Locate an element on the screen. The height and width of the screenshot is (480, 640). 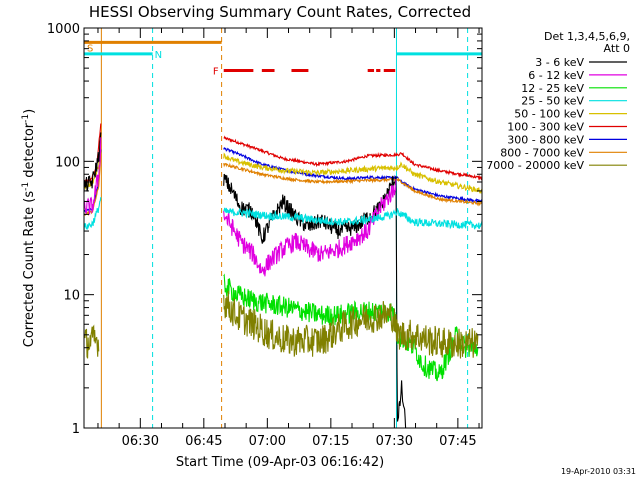
y-axis-label-sup2: -1 is located at coordinates (26, 118).